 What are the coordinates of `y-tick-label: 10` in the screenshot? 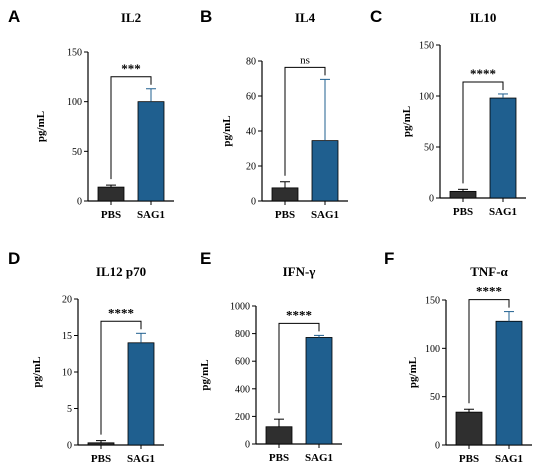 It's located at (67, 373).